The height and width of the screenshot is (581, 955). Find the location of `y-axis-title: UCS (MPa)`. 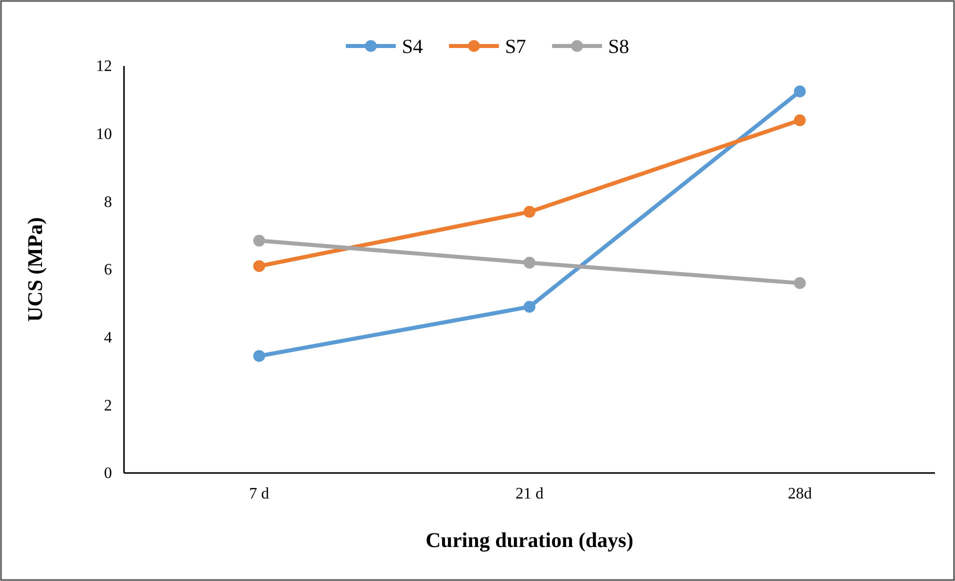

y-axis-title: UCS (MPa) is located at coordinates (35, 269).